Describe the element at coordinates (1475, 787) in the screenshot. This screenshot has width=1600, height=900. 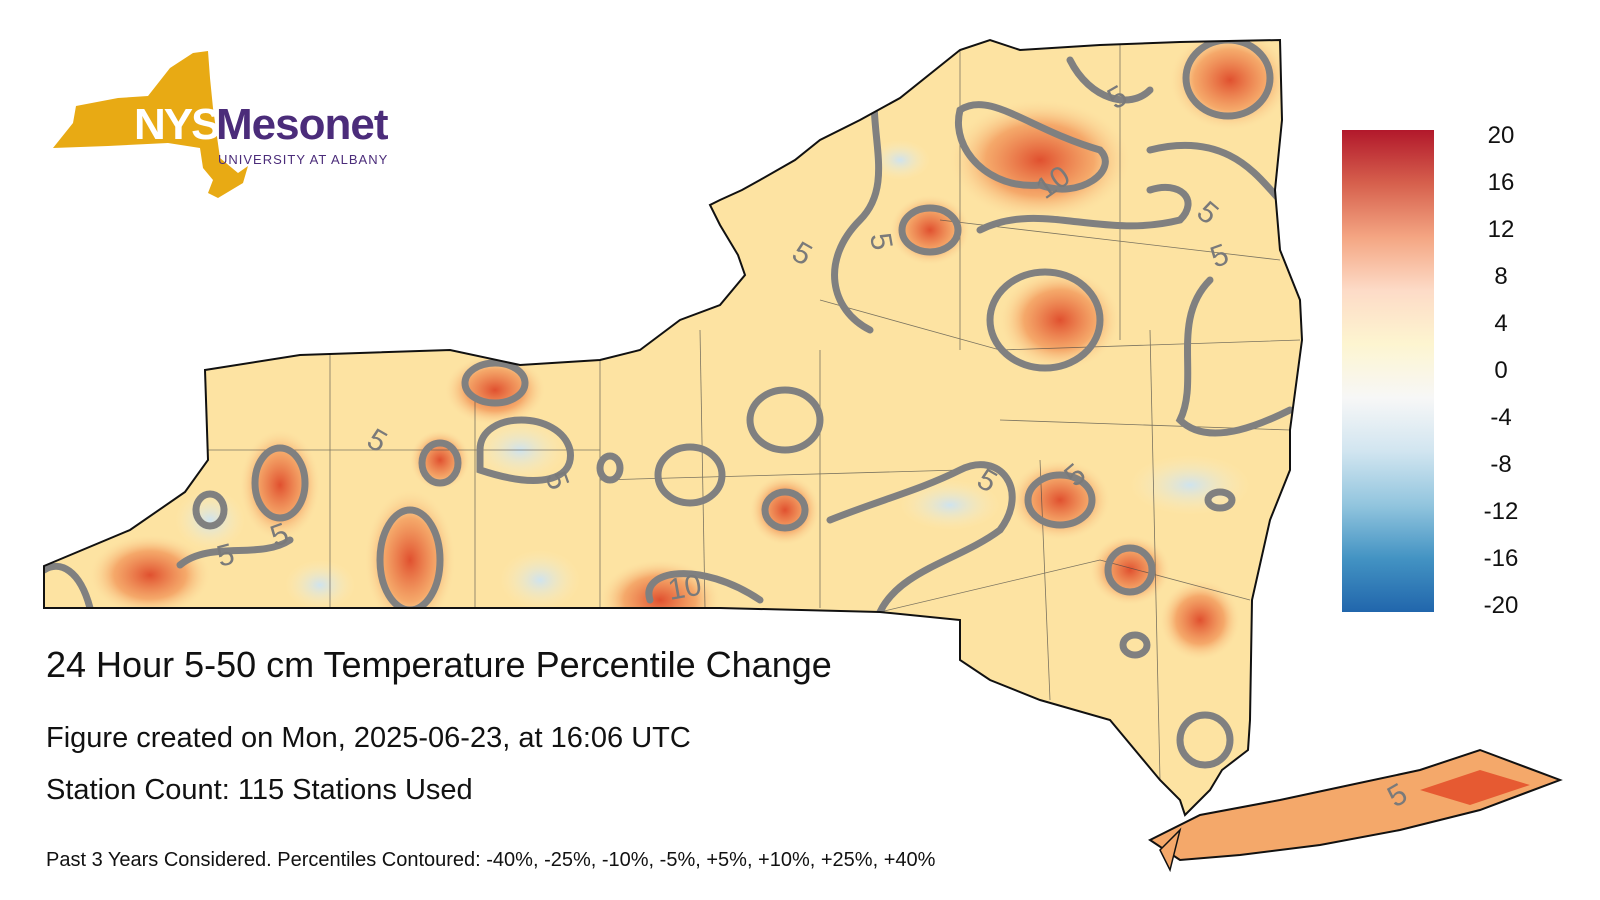
I see `long-island-hotspot` at that location.